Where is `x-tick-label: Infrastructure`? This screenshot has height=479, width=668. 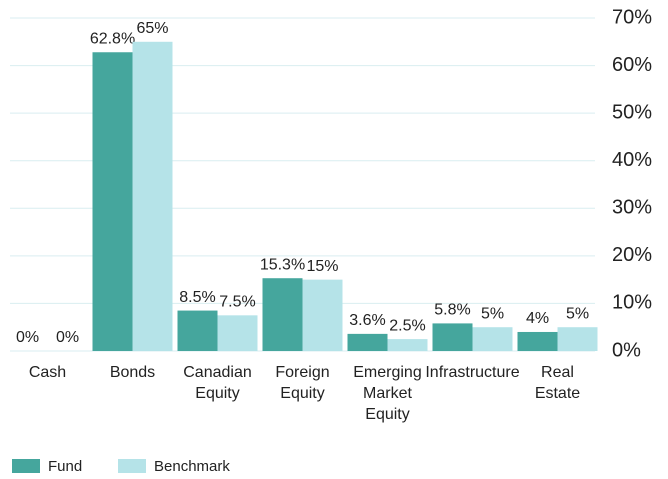 x-tick-label: Infrastructure is located at coordinates (472, 372).